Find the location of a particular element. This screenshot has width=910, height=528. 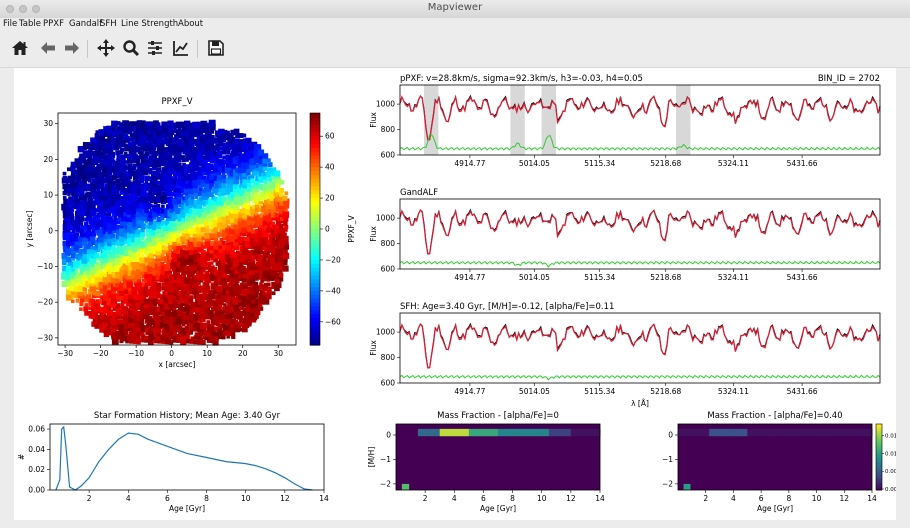

menu-ppxf: PPXF is located at coordinates (53, 24).